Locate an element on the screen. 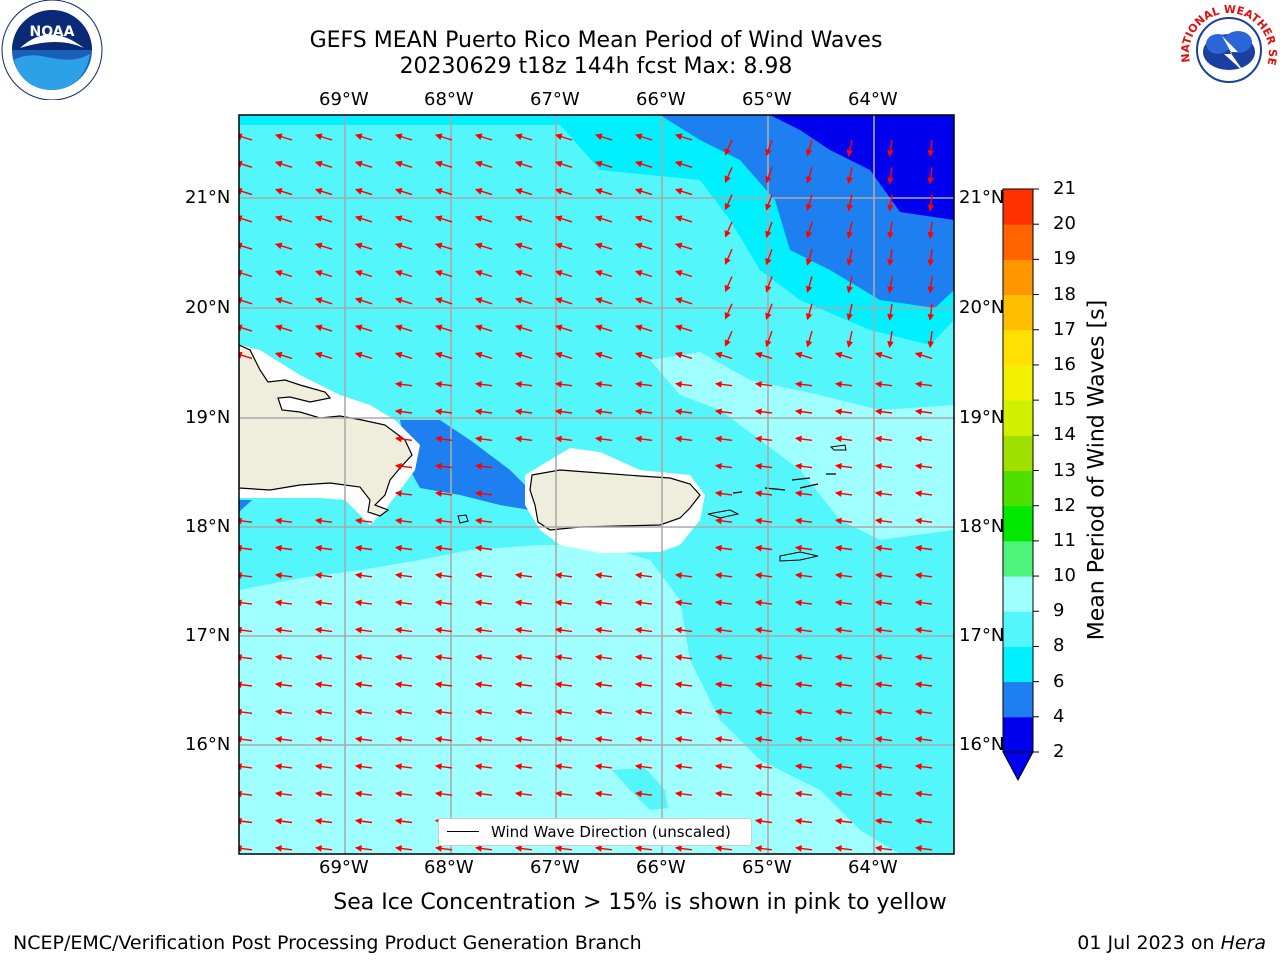 This screenshot has height=960, width=1280. wind-wave-arrow is located at coordinates (246, 274).